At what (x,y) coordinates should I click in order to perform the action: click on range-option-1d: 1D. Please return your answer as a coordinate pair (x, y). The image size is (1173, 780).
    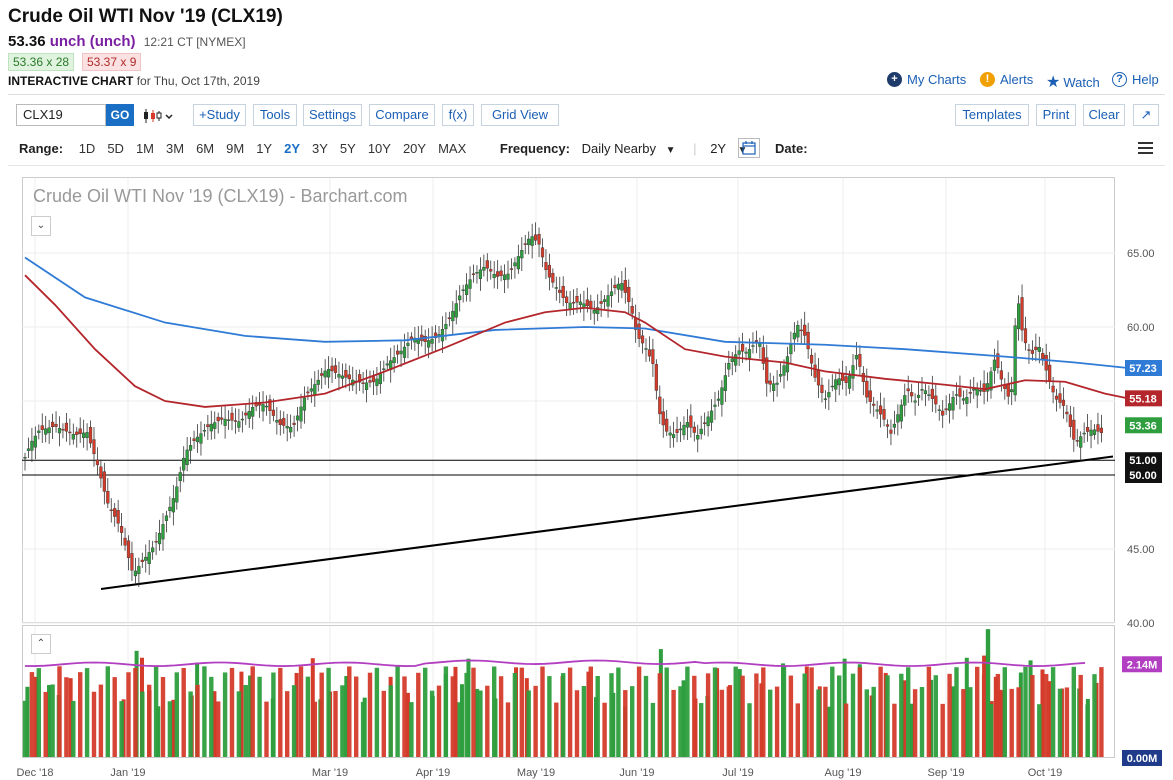
    Looking at the image, I should click on (87, 148).